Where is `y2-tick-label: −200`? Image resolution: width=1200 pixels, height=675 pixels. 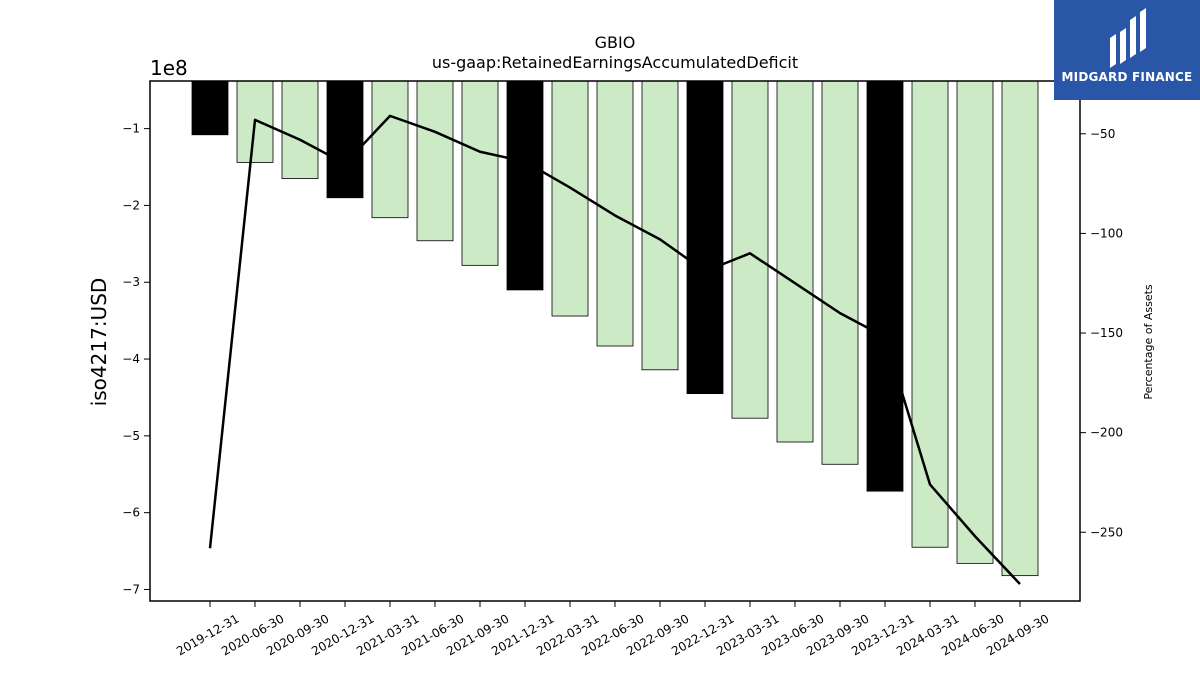 y2-tick-label: −200 is located at coordinates (1106, 433).